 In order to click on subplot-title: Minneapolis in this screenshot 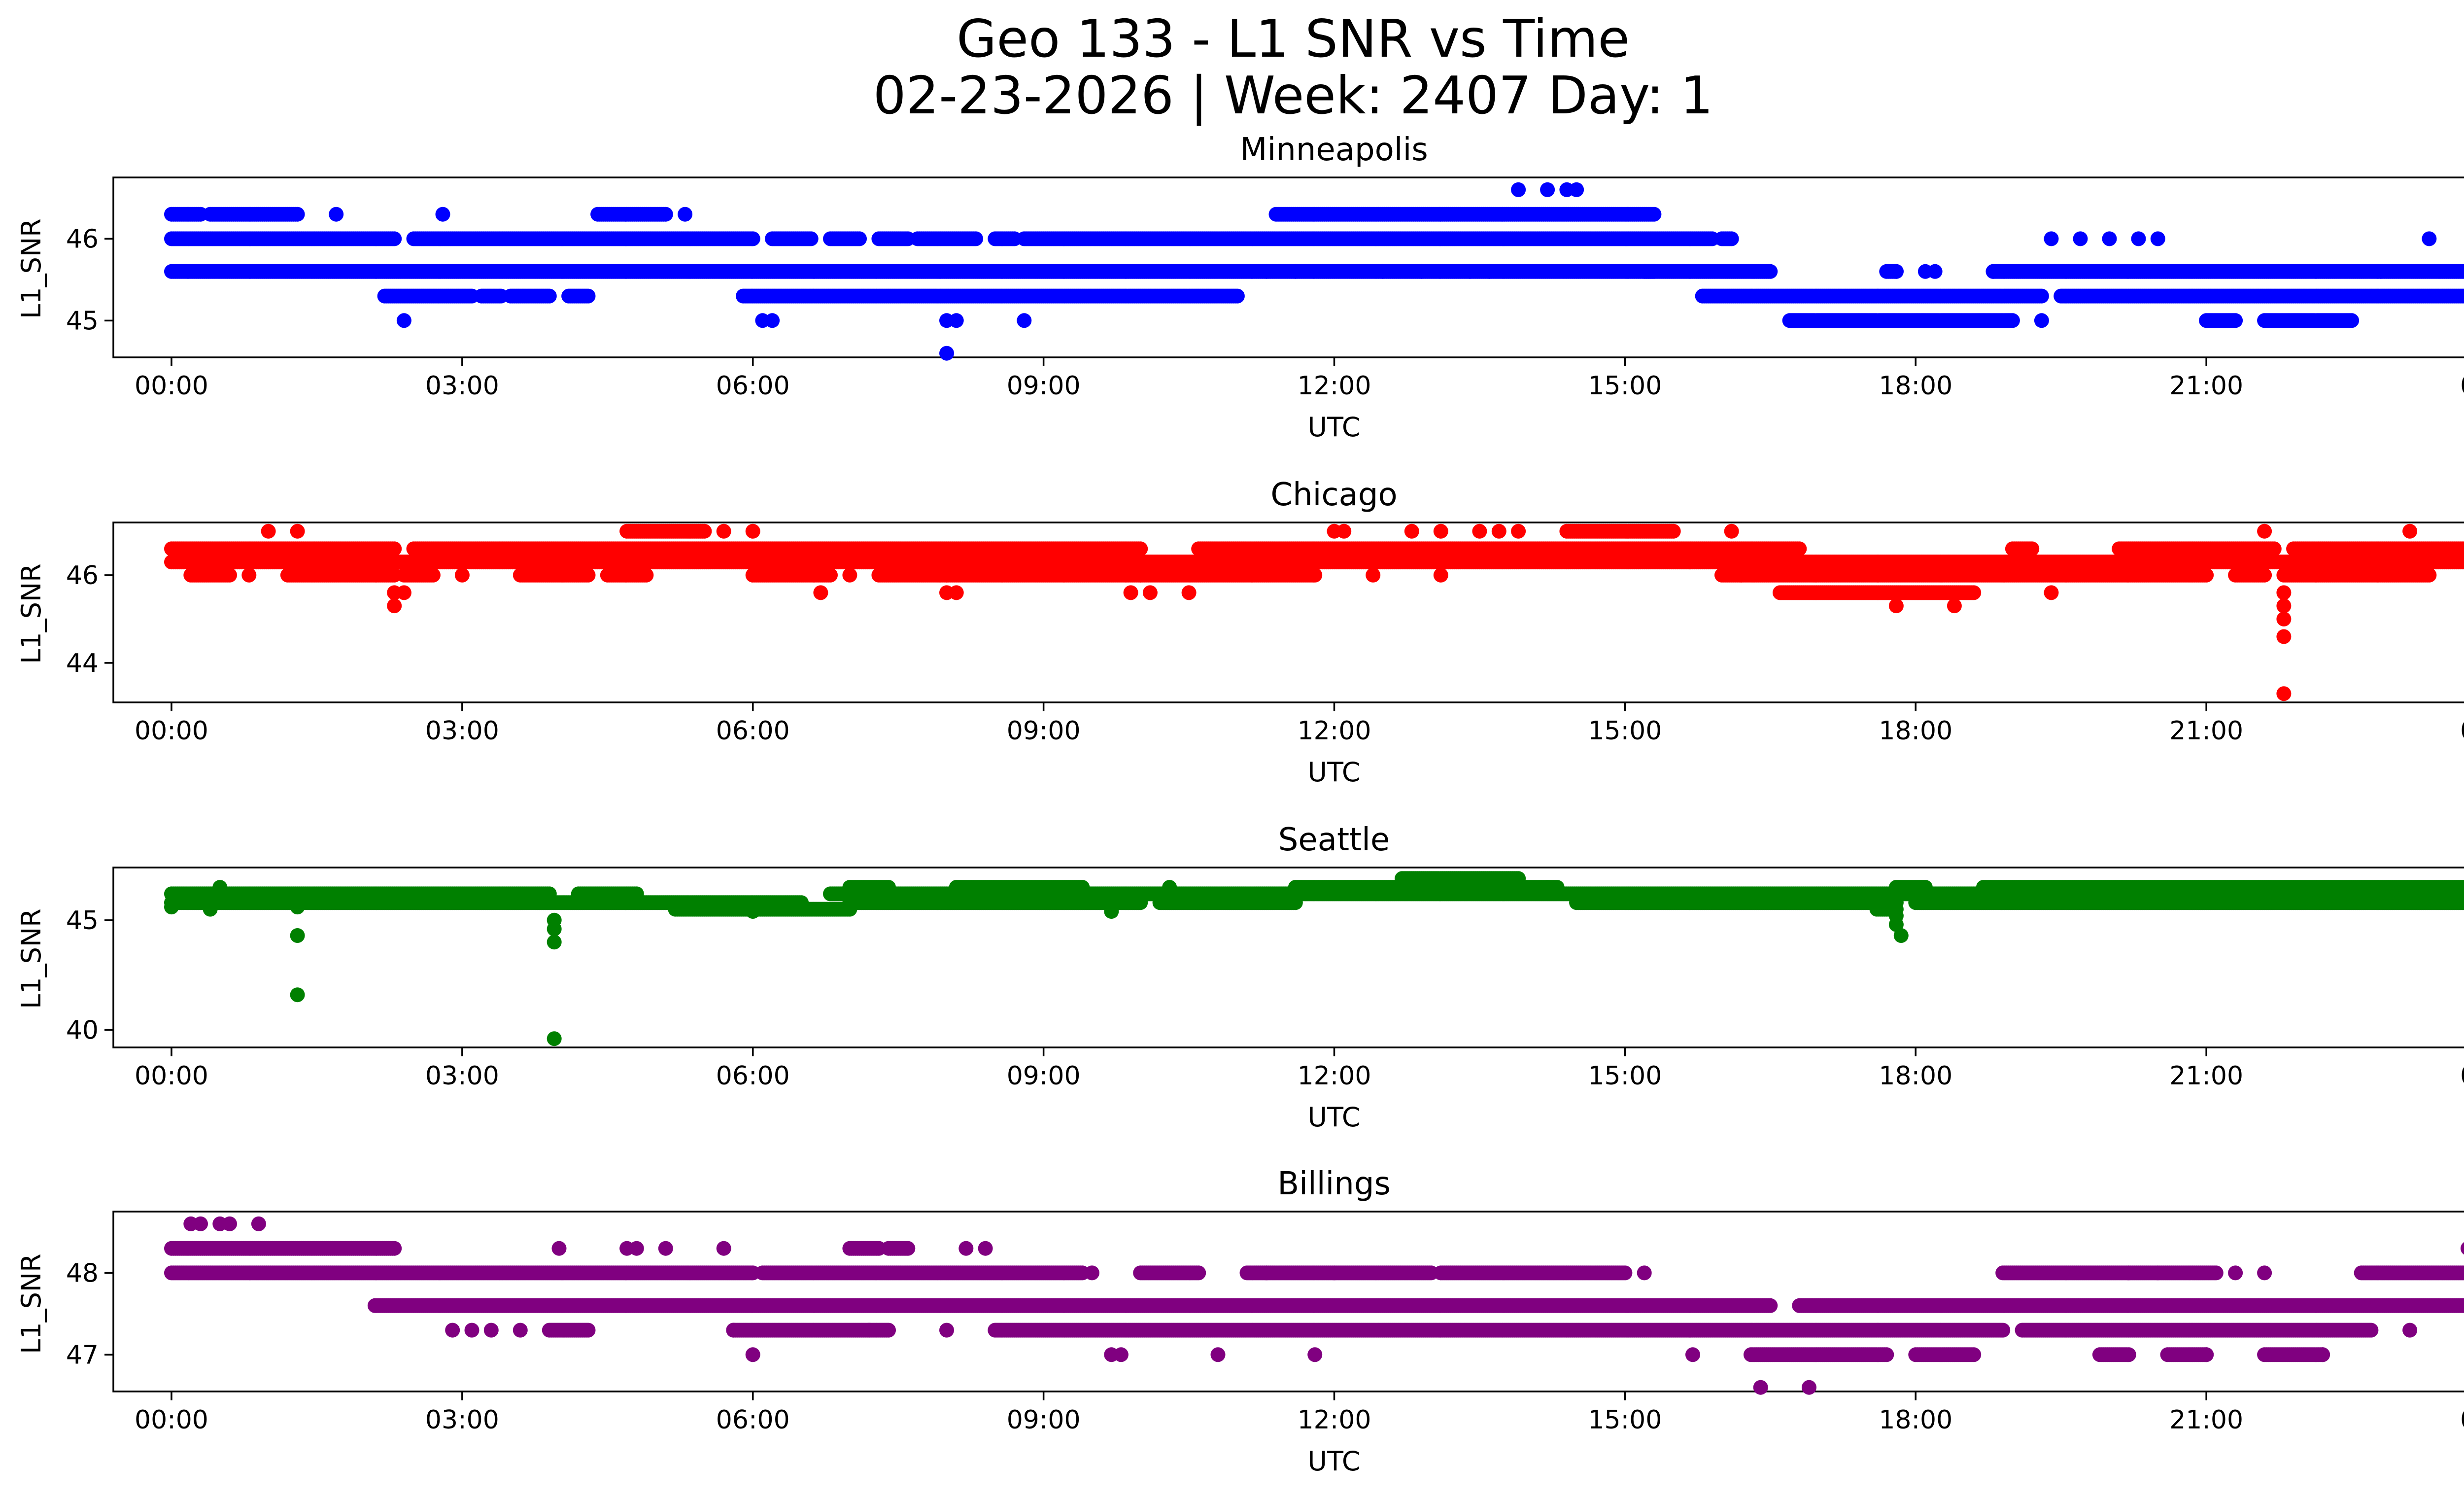, I will do `click(1334, 150)`.